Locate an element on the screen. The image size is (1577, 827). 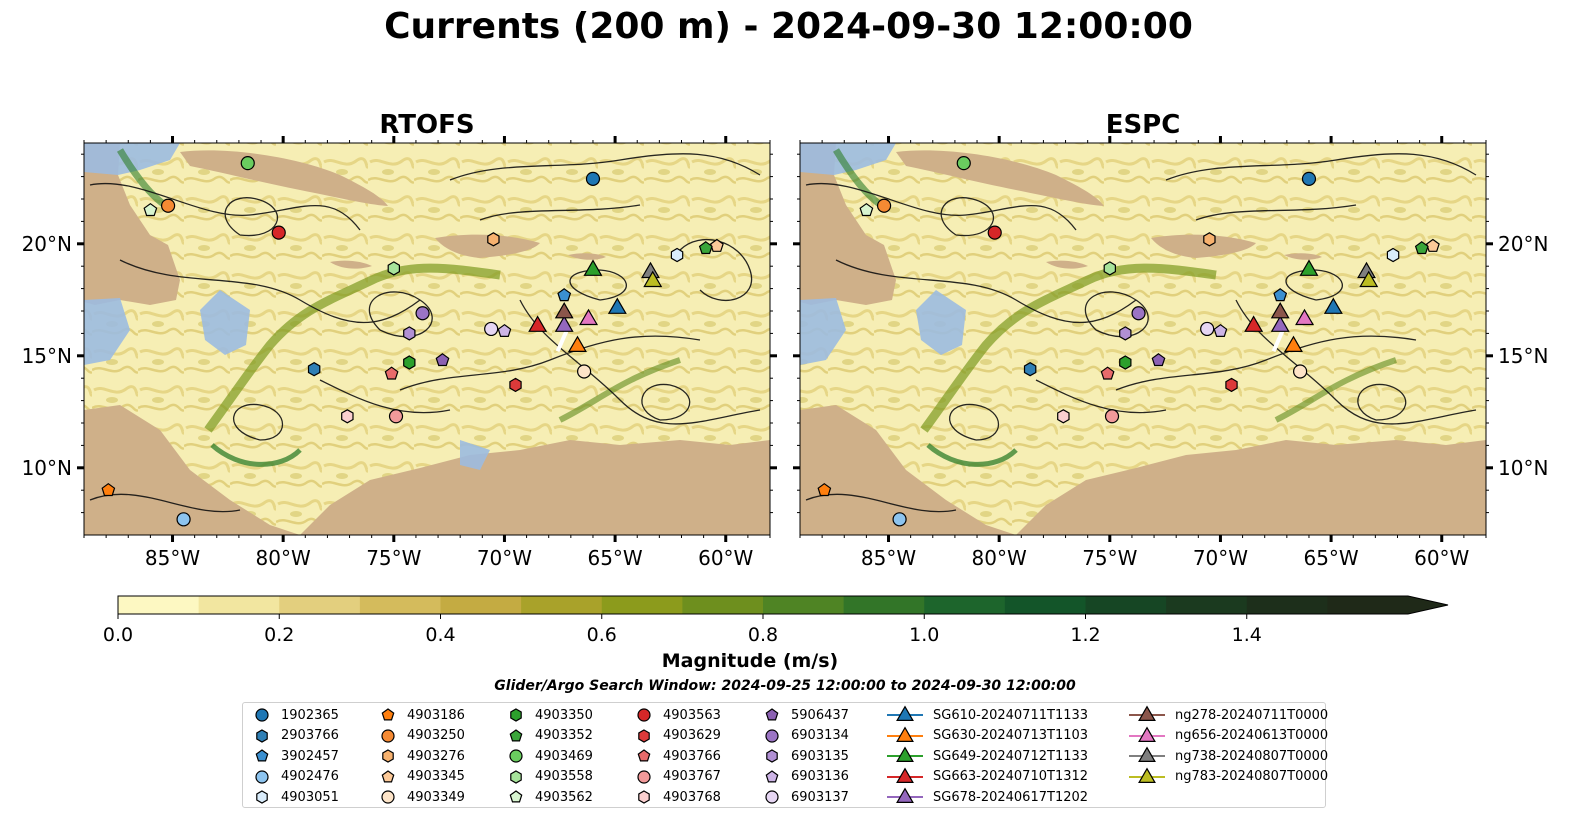
legend-label: 4903469 is located at coordinates (564, 756).